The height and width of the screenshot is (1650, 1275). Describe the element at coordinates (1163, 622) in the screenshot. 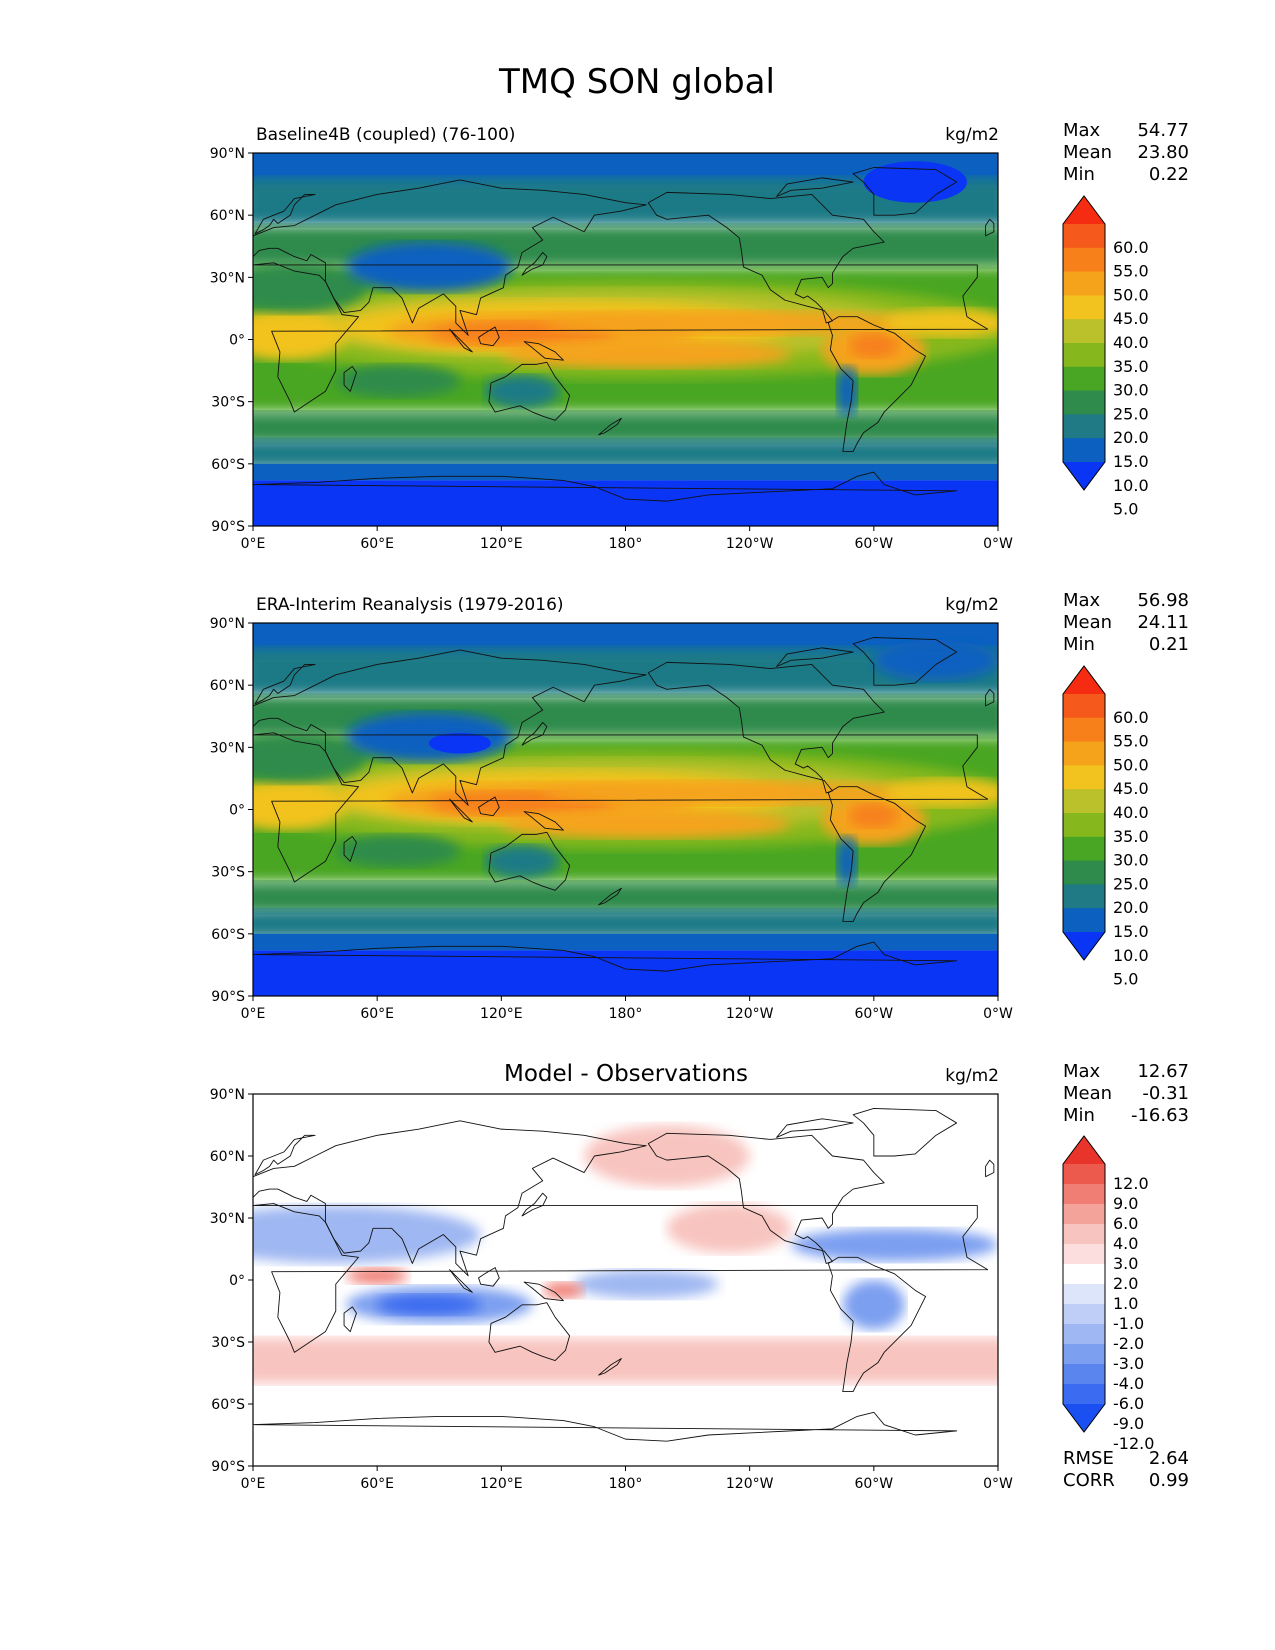

I see `stat-mean-value: 24.11` at that location.